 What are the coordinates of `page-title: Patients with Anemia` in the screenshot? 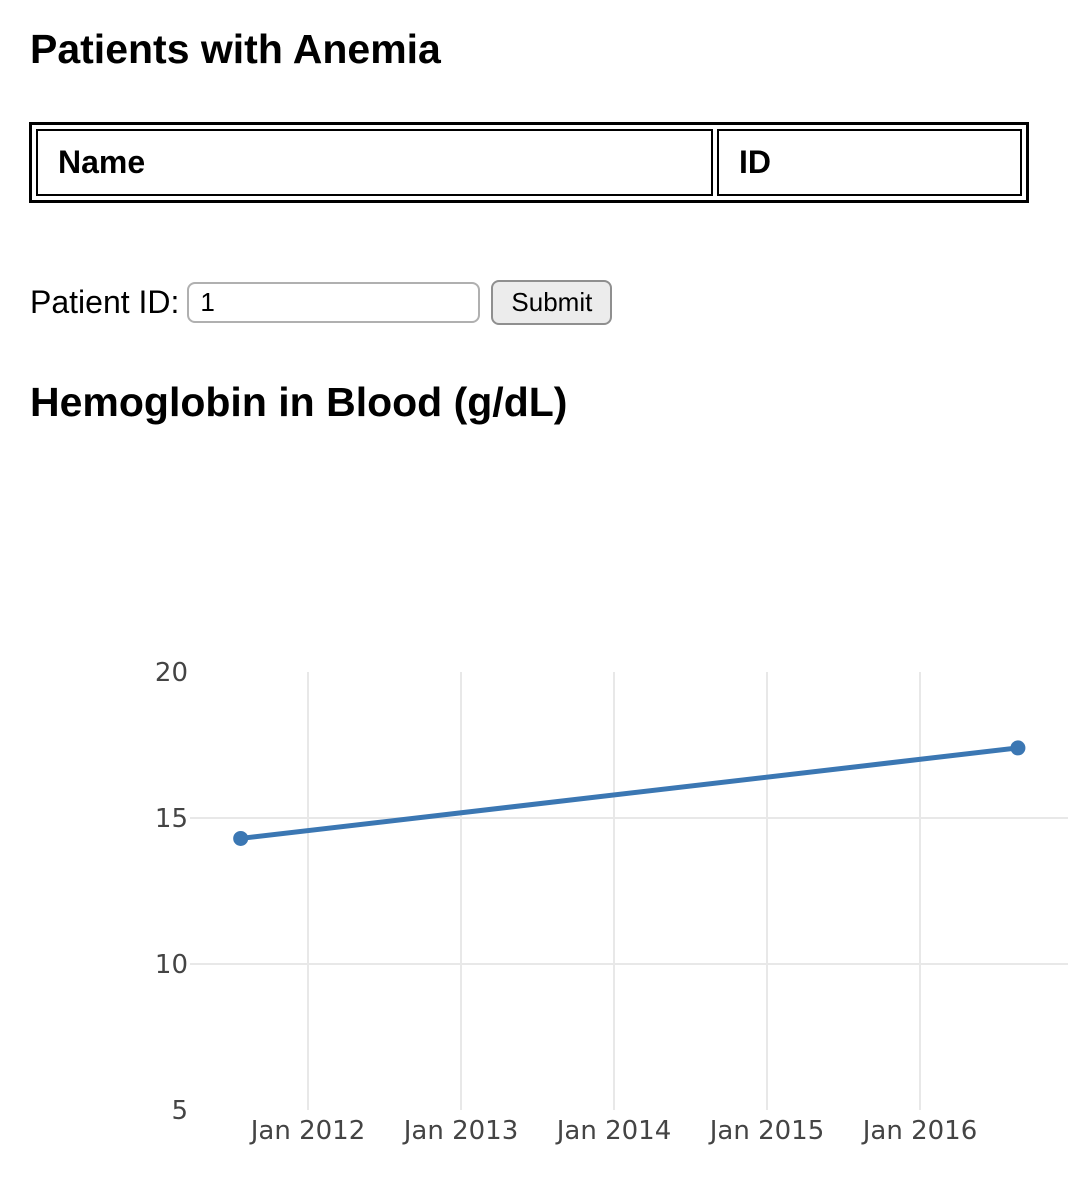 It's located at (235, 49).